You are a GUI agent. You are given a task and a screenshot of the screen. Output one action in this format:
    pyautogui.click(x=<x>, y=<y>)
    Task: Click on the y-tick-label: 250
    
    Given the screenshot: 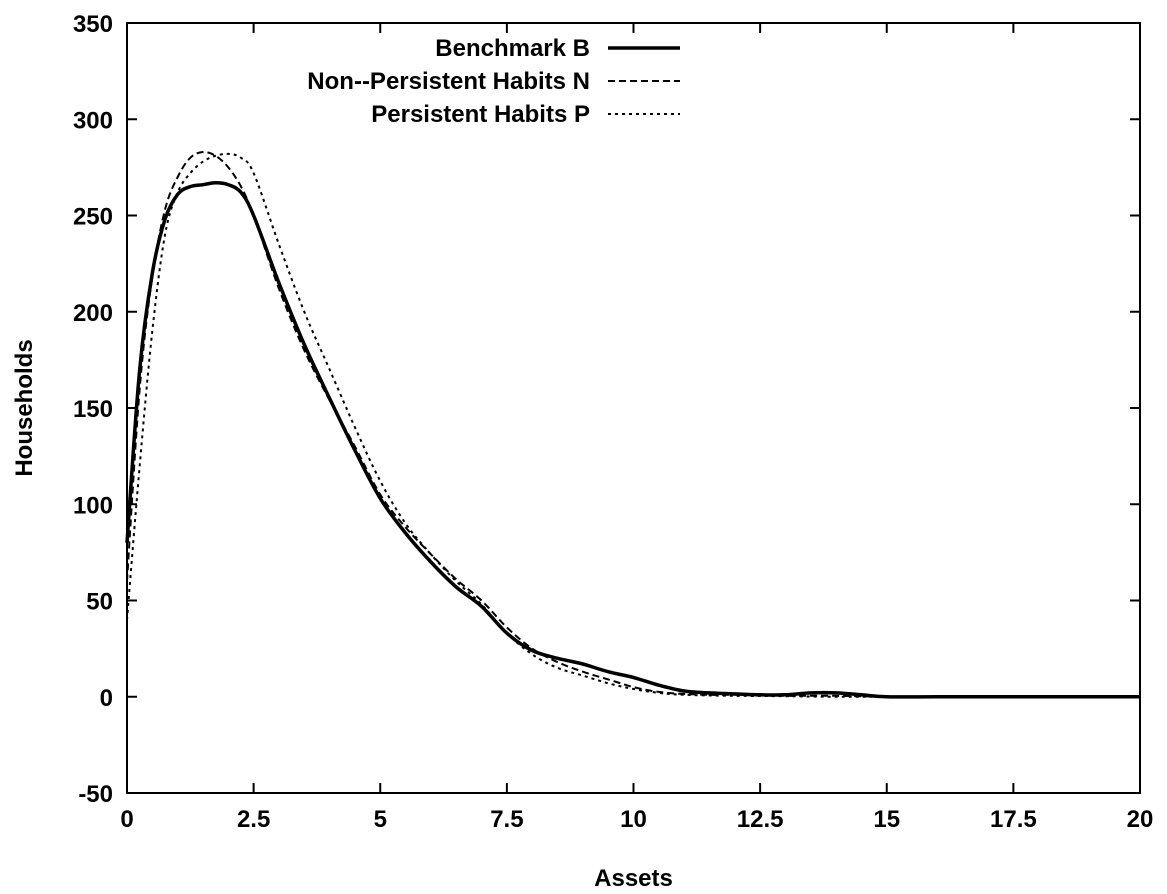 What is the action you would take?
    pyautogui.click(x=93, y=217)
    